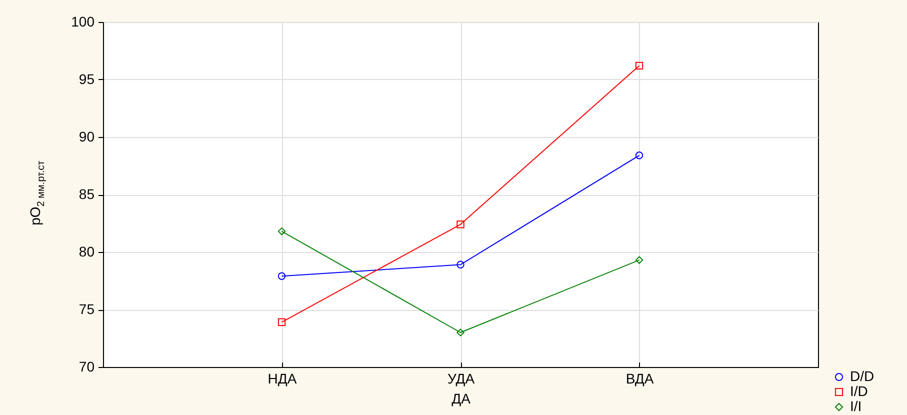  What do you see at coordinates (862, 376) in the screenshot?
I see `legend-label: D/D` at bounding box center [862, 376].